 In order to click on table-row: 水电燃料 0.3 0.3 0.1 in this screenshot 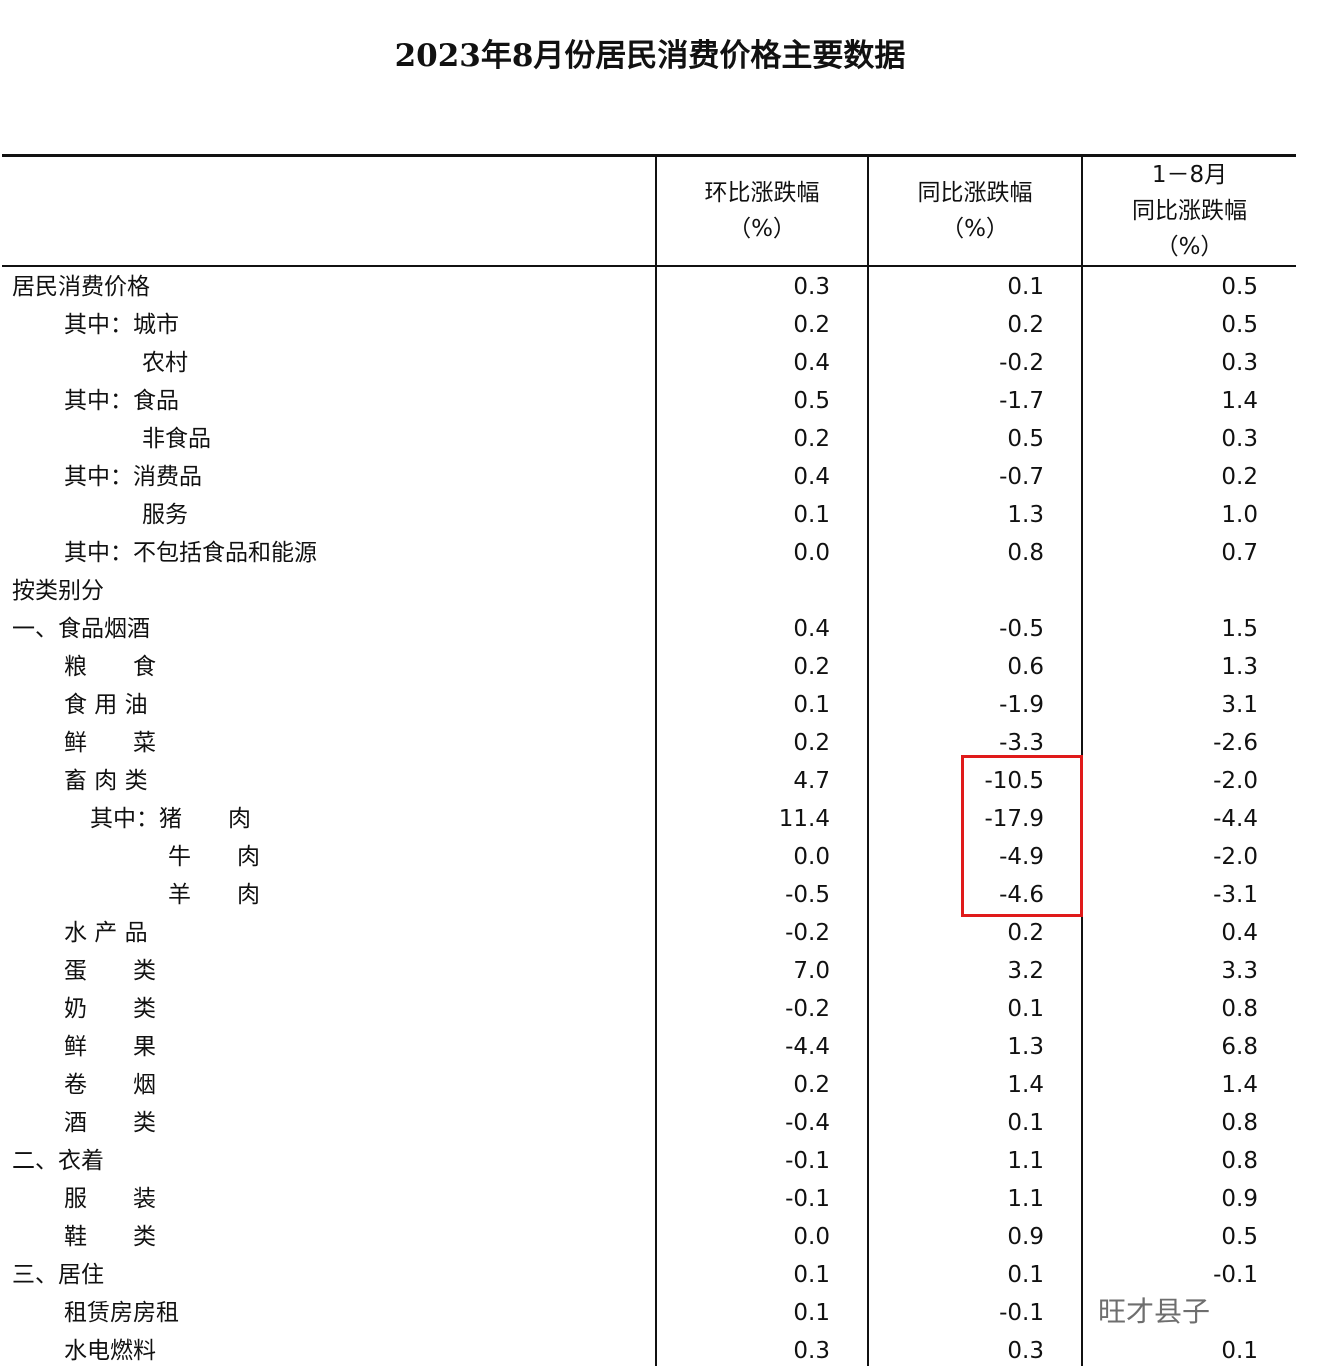, I will do `click(648, 1351)`.